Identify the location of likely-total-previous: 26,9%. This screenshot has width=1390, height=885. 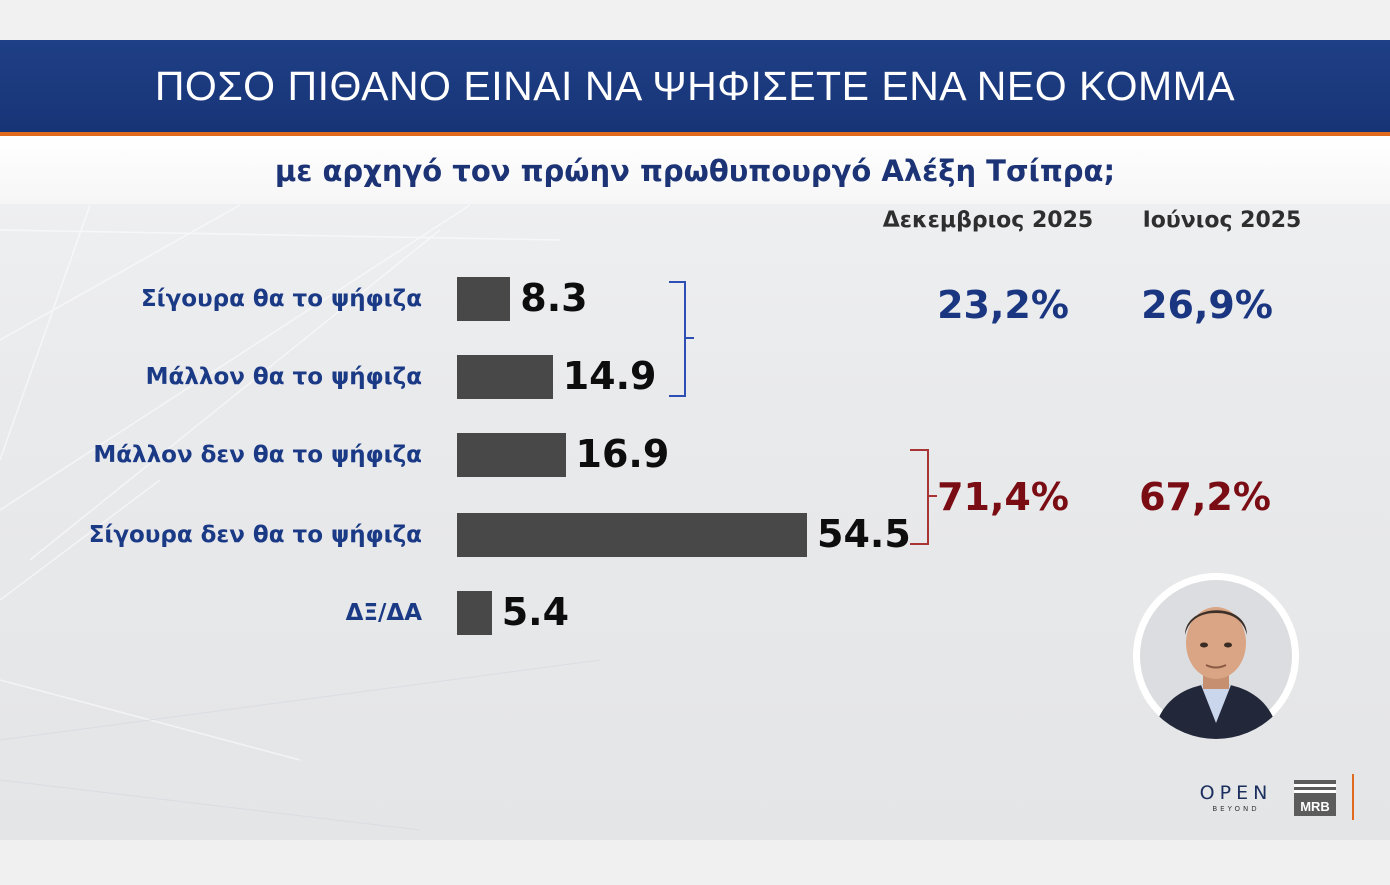
(1207, 305).